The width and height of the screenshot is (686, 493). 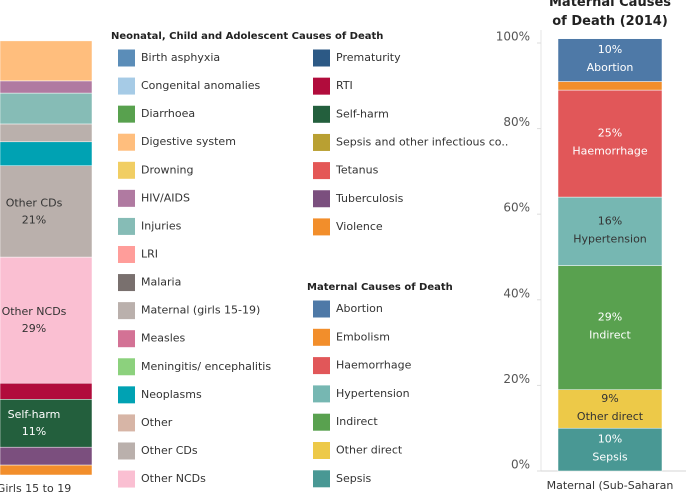 What do you see at coordinates (373, 393) in the screenshot?
I see `legend-label: Hypertension` at bounding box center [373, 393].